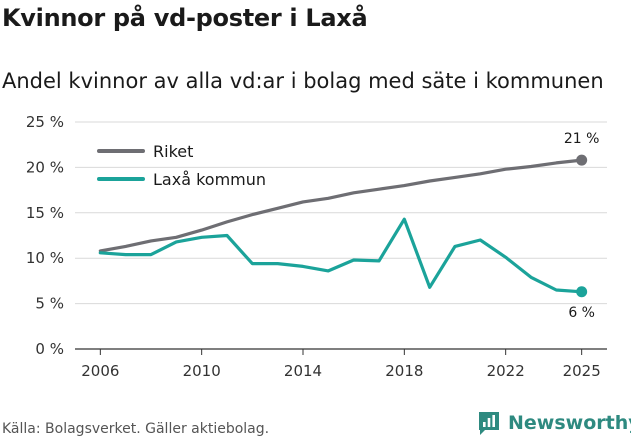 Image resolution: width=631 pixels, height=439 pixels. I want to click on y-tick-label: 10 %, so click(45, 258).